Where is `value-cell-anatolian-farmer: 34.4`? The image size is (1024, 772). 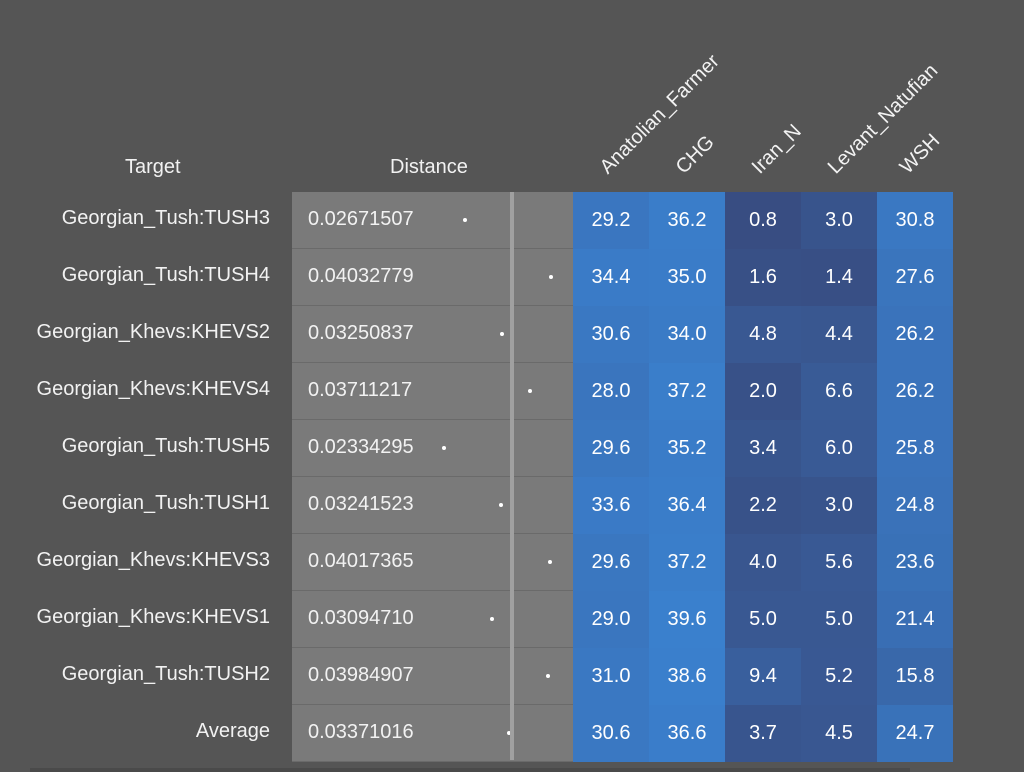 value-cell-anatolian-farmer: 34.4 is located at coordinates (611, 277).